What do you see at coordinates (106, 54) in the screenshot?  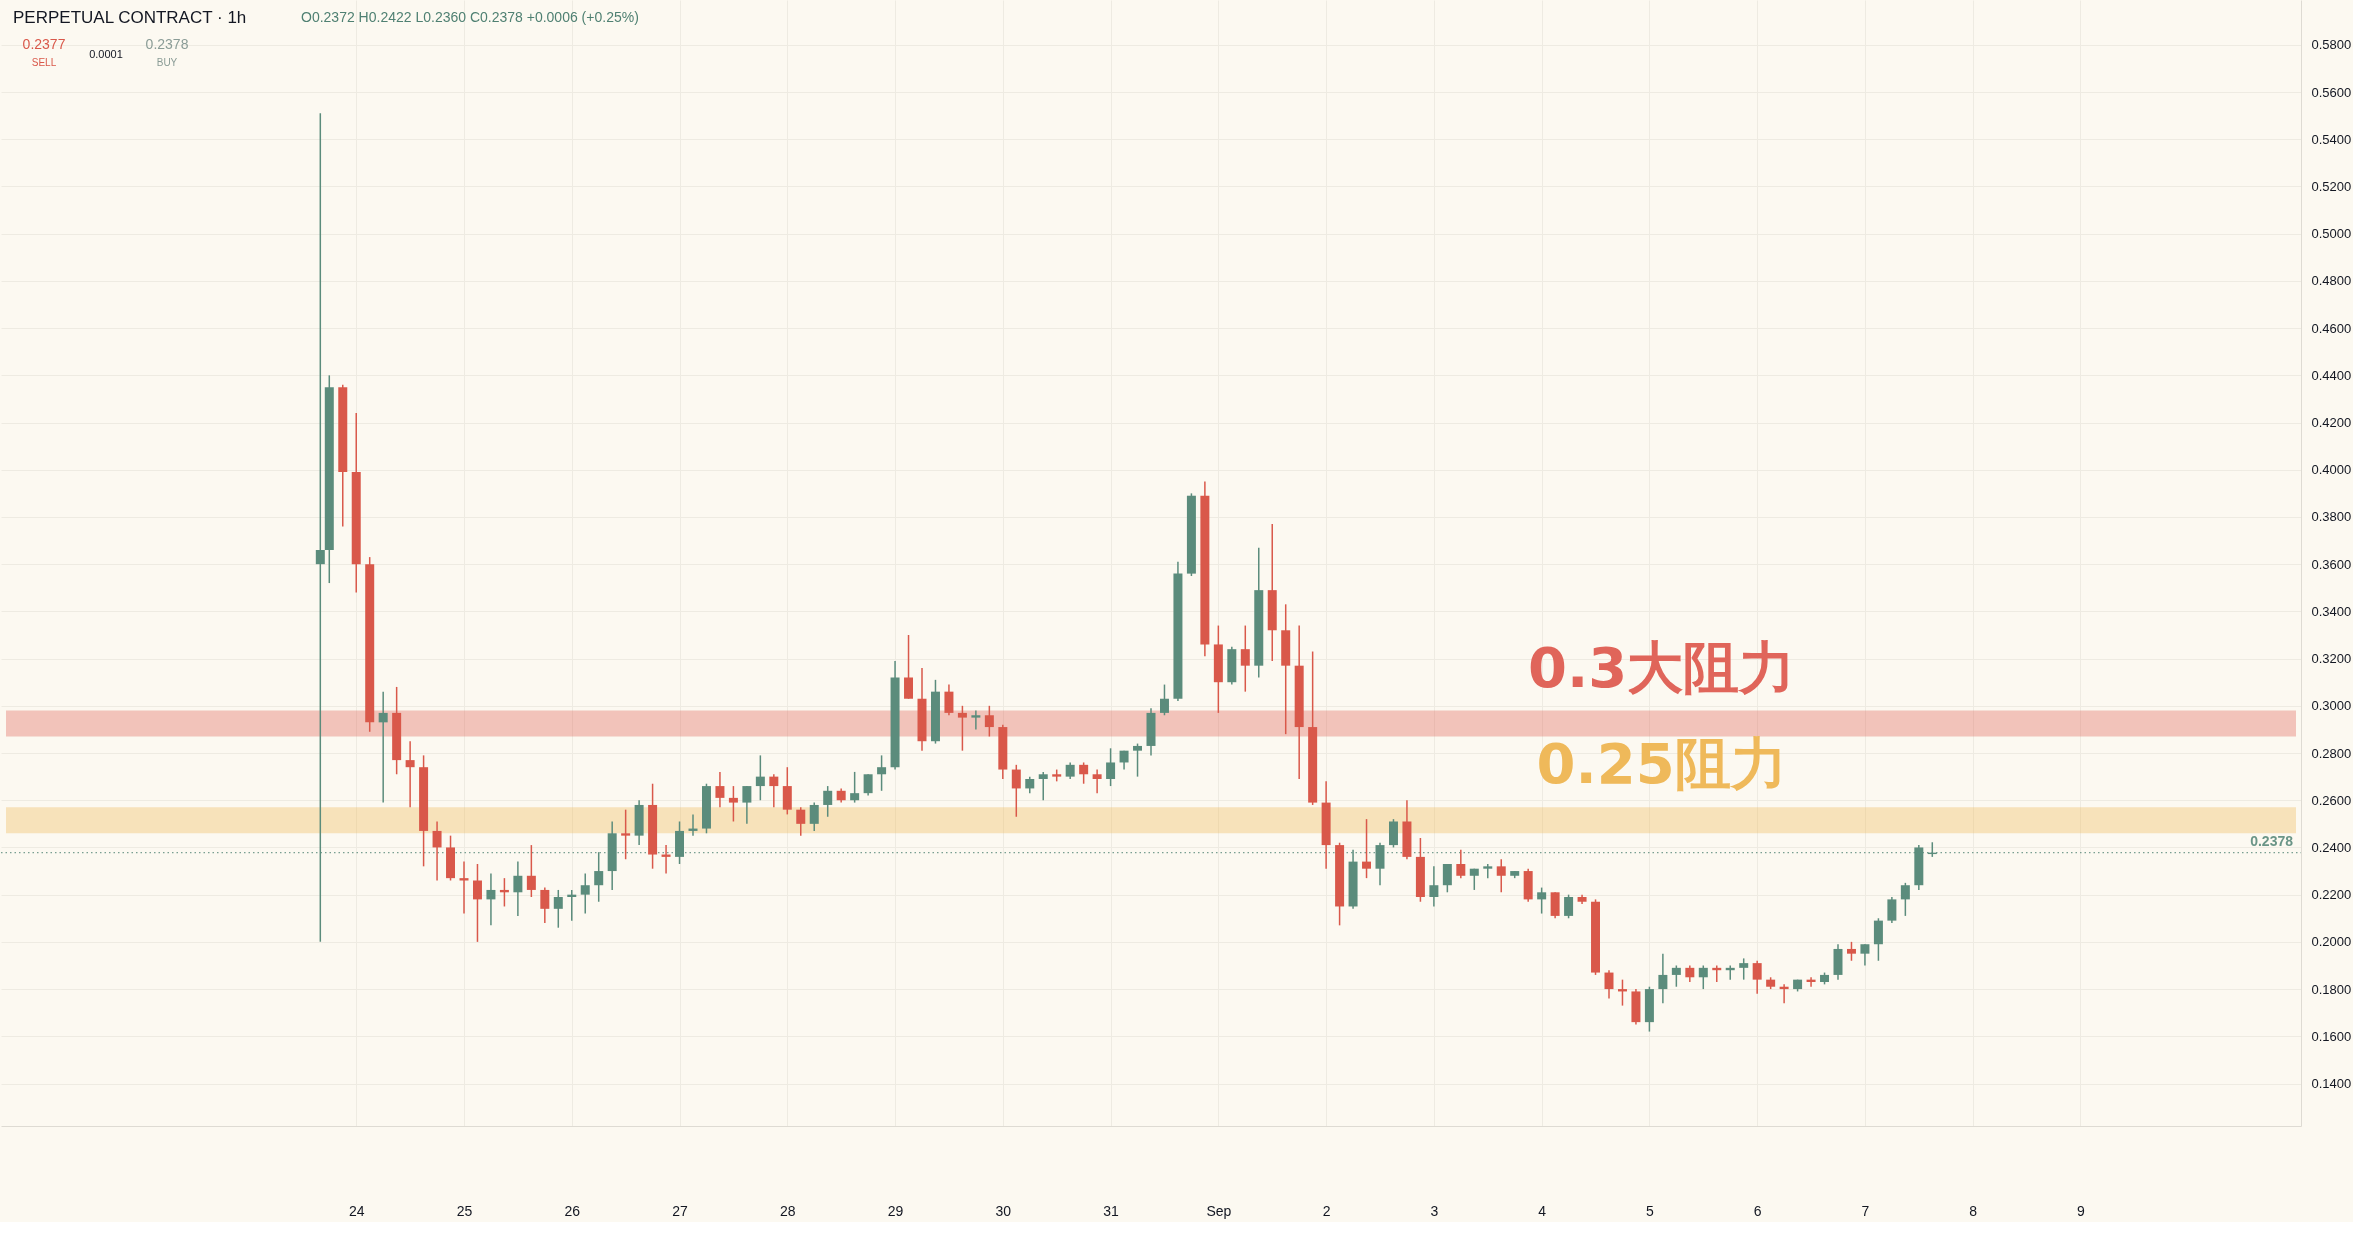 I see `annotation: 0.0001` at bounding box center [106, 54].